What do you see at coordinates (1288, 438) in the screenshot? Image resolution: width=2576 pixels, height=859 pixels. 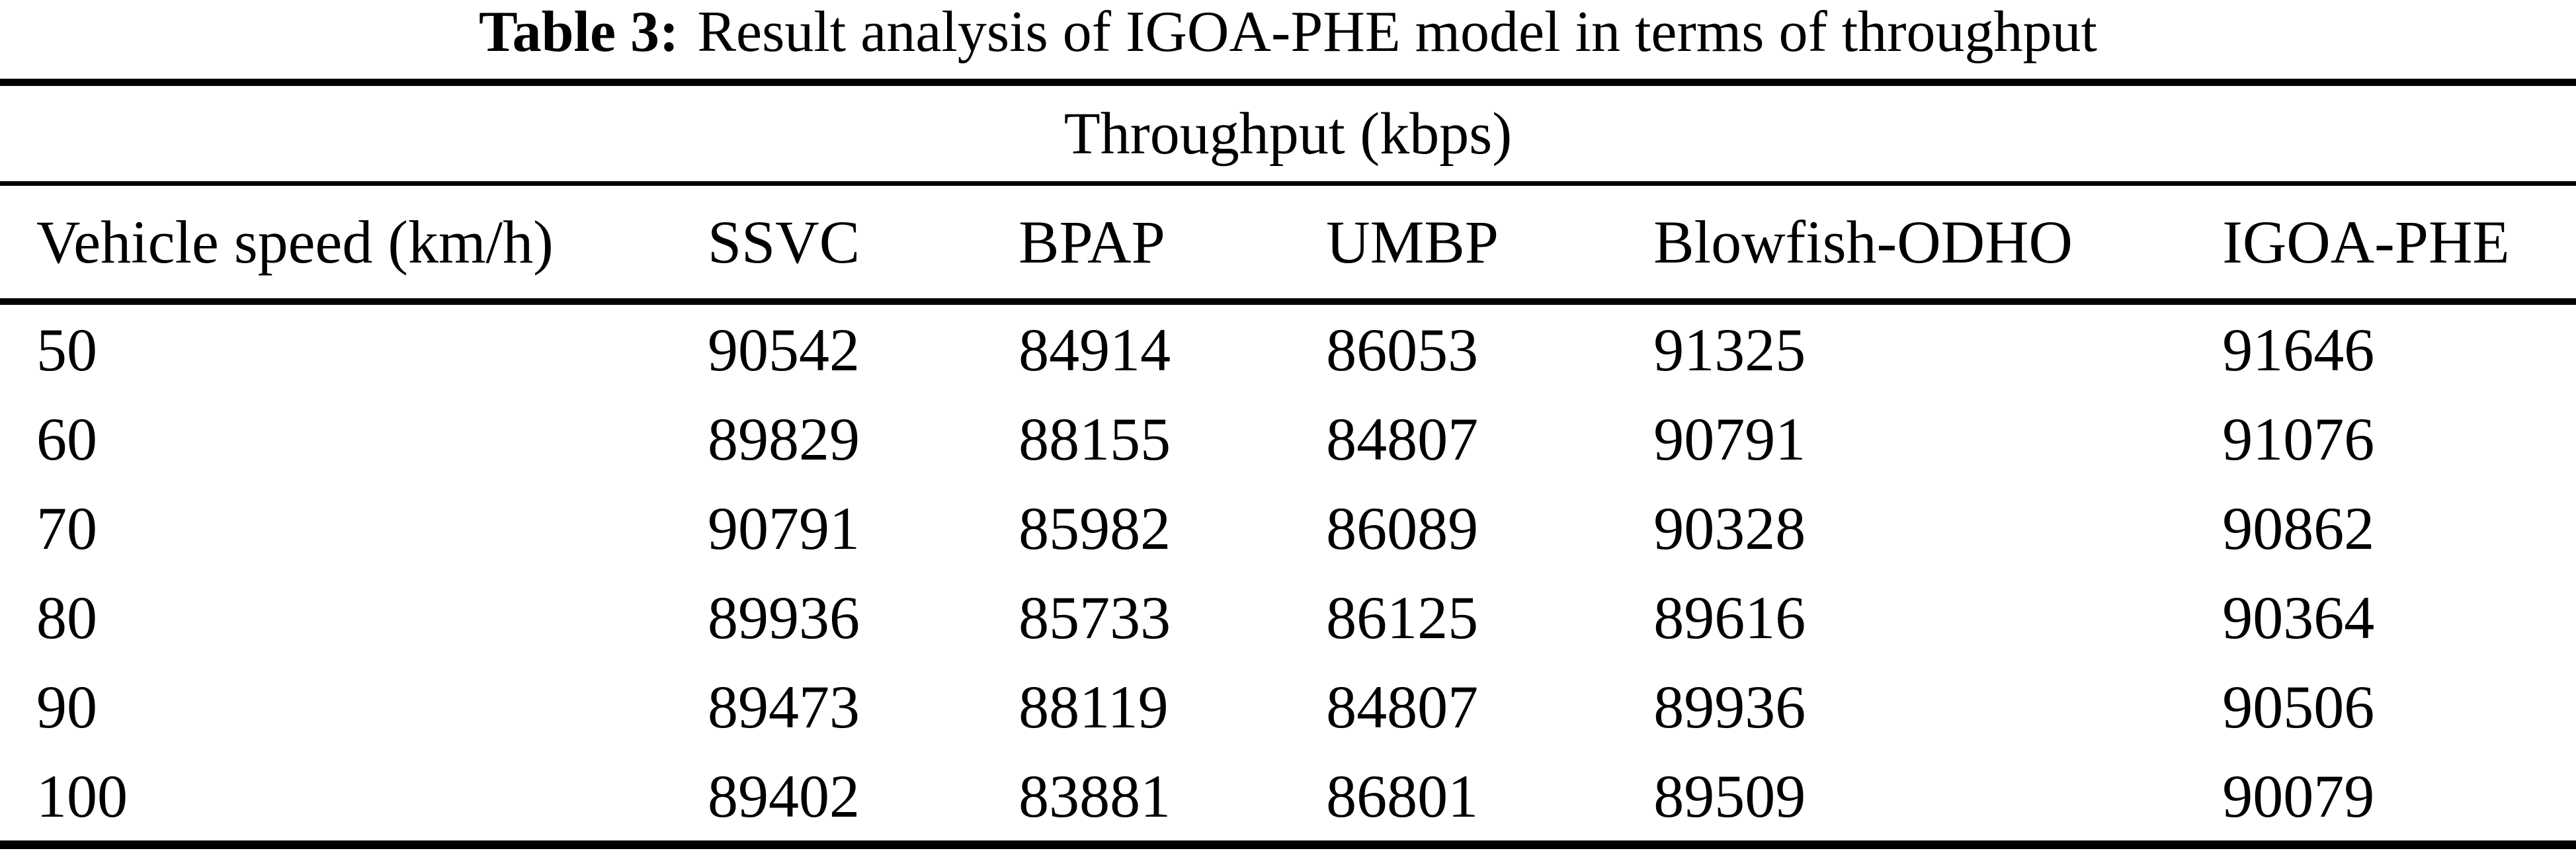 I see `table-row: 60 89829 88155 84807 90791 91076` at bounding box center [1288, 438].